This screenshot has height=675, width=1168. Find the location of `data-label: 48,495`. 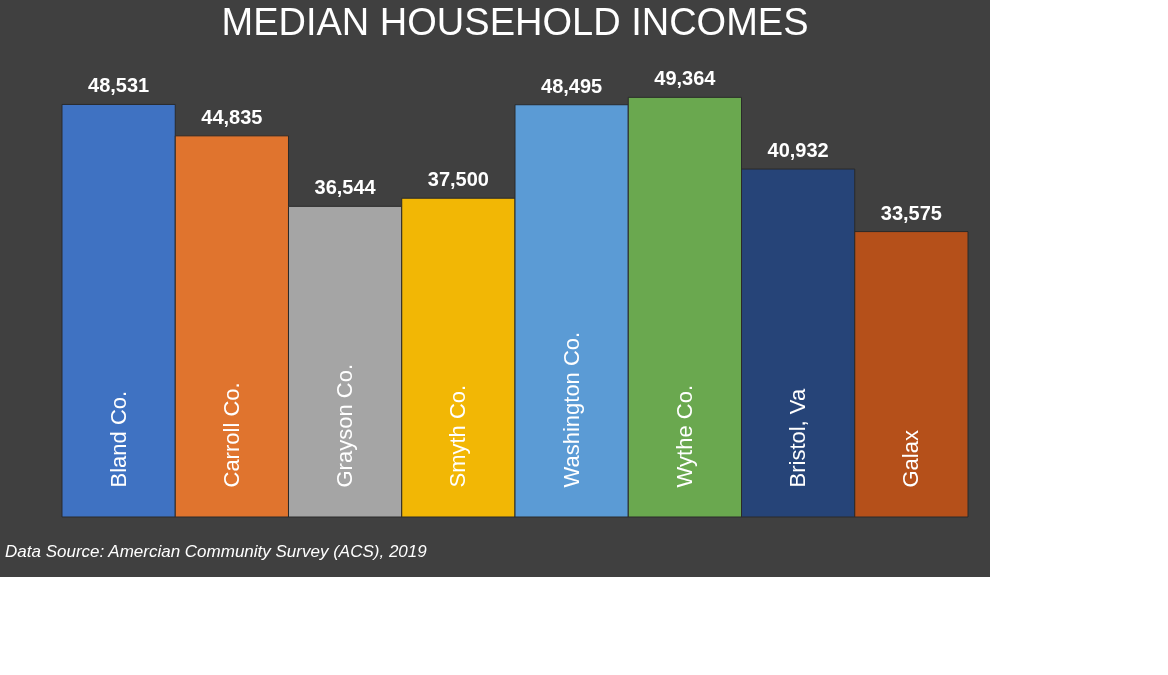

data-label: 48,495 is located at coordinates (572, 85).